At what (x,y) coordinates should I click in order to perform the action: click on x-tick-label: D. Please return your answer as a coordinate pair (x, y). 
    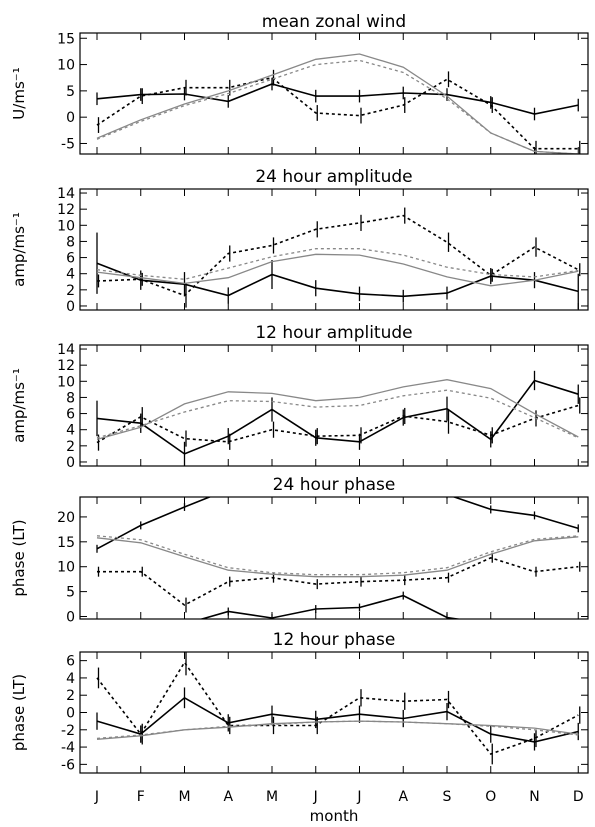
    Looking at the image, I should click on (578, 797).